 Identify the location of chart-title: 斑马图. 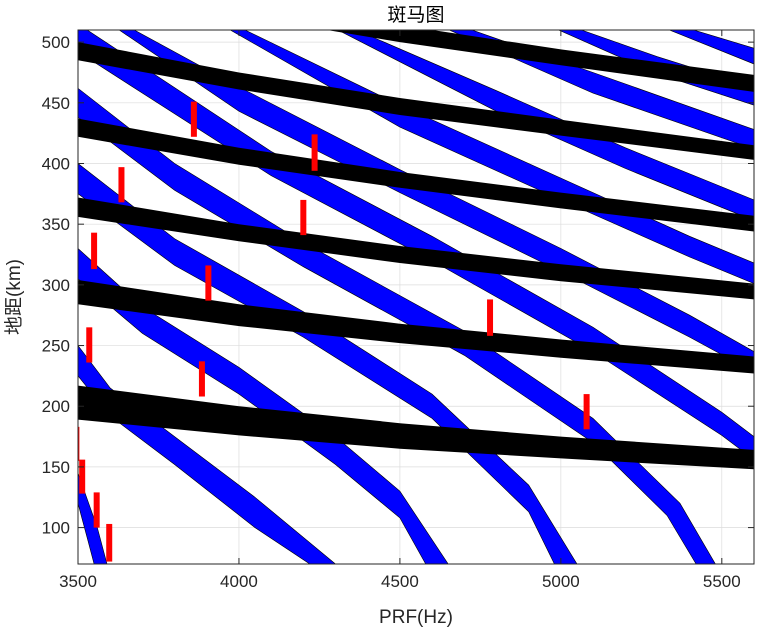
(415, 15).